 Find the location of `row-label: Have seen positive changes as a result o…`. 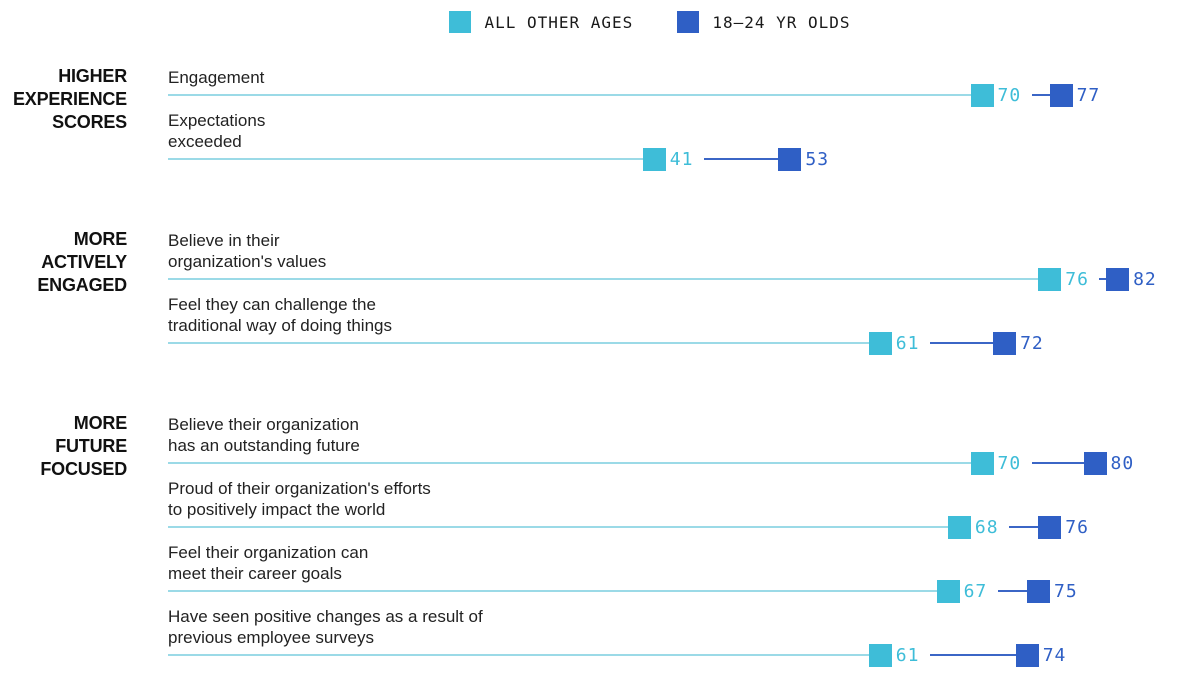

row-label: Have seen positive changes as a result o… is located at coordinates (325, 627).